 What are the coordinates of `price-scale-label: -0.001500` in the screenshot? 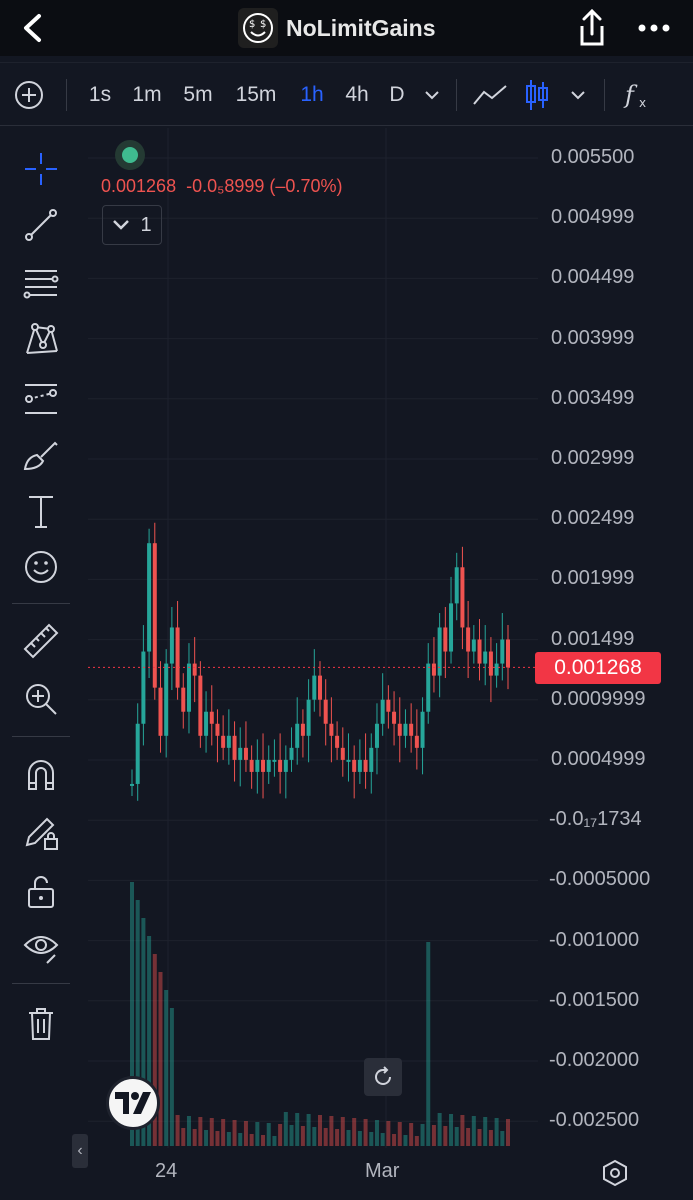 It's located at (594, 999).